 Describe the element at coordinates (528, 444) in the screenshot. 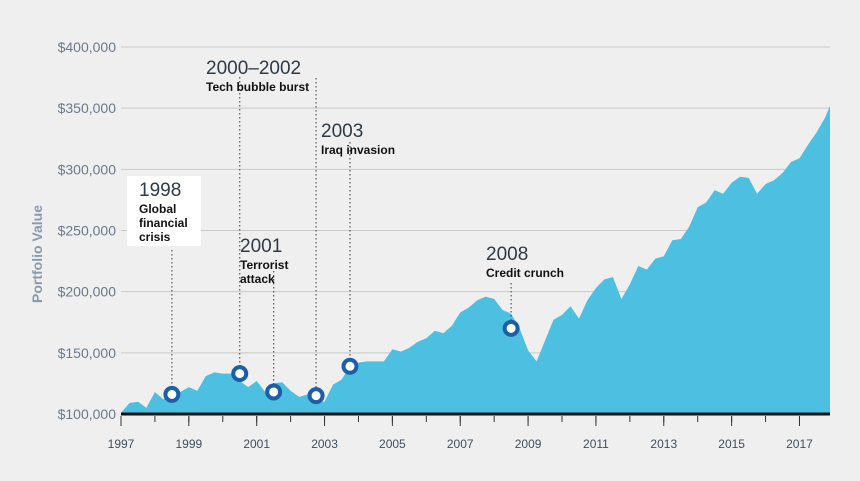

I see `x-tick-label: 2009` at that location.